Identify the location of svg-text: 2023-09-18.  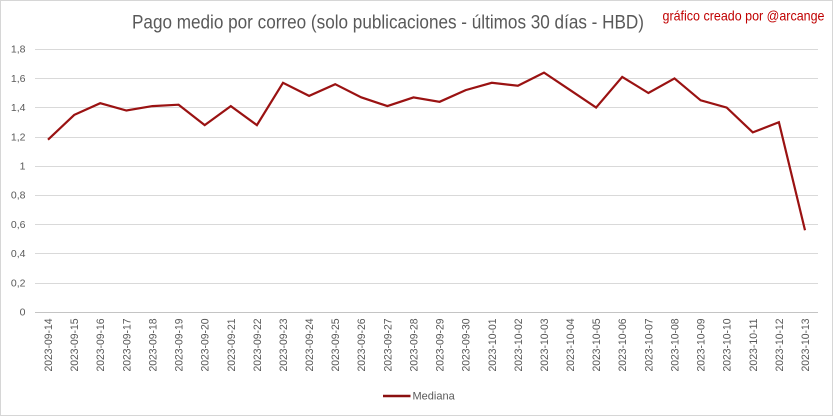
(153, 345).